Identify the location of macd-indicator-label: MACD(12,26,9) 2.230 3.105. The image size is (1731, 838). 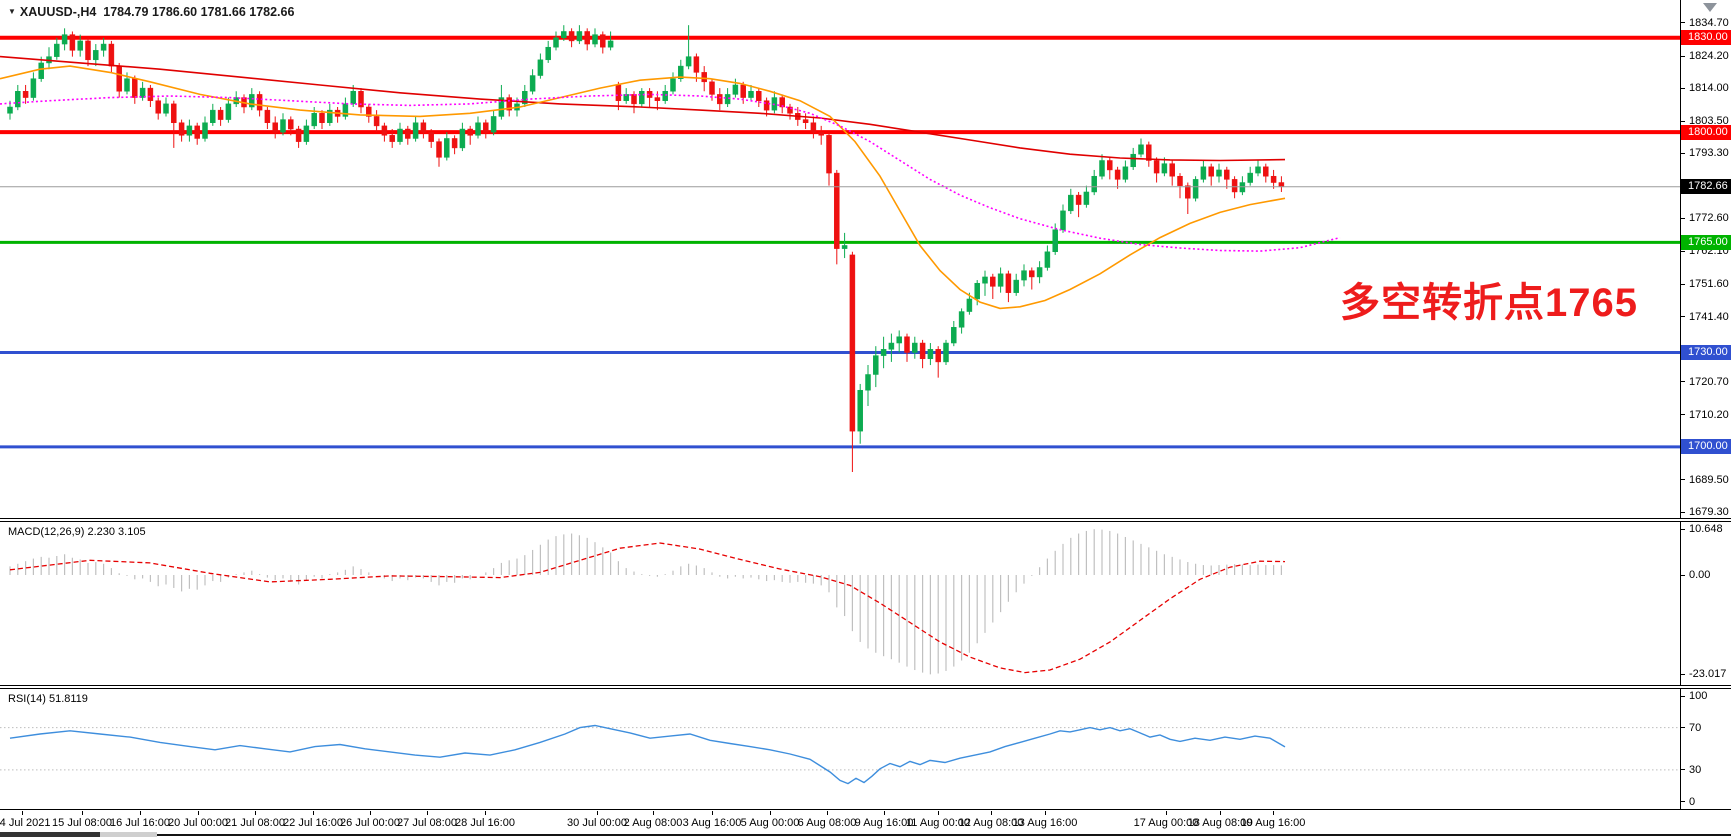
(77, 532).